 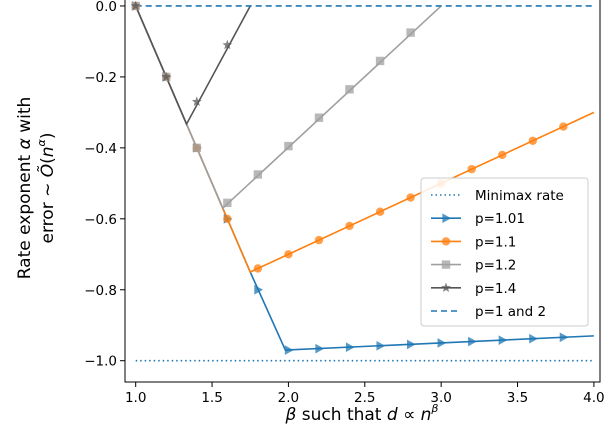 I want to click on x-tick-label: 1.0, so click(x=135, y=398).